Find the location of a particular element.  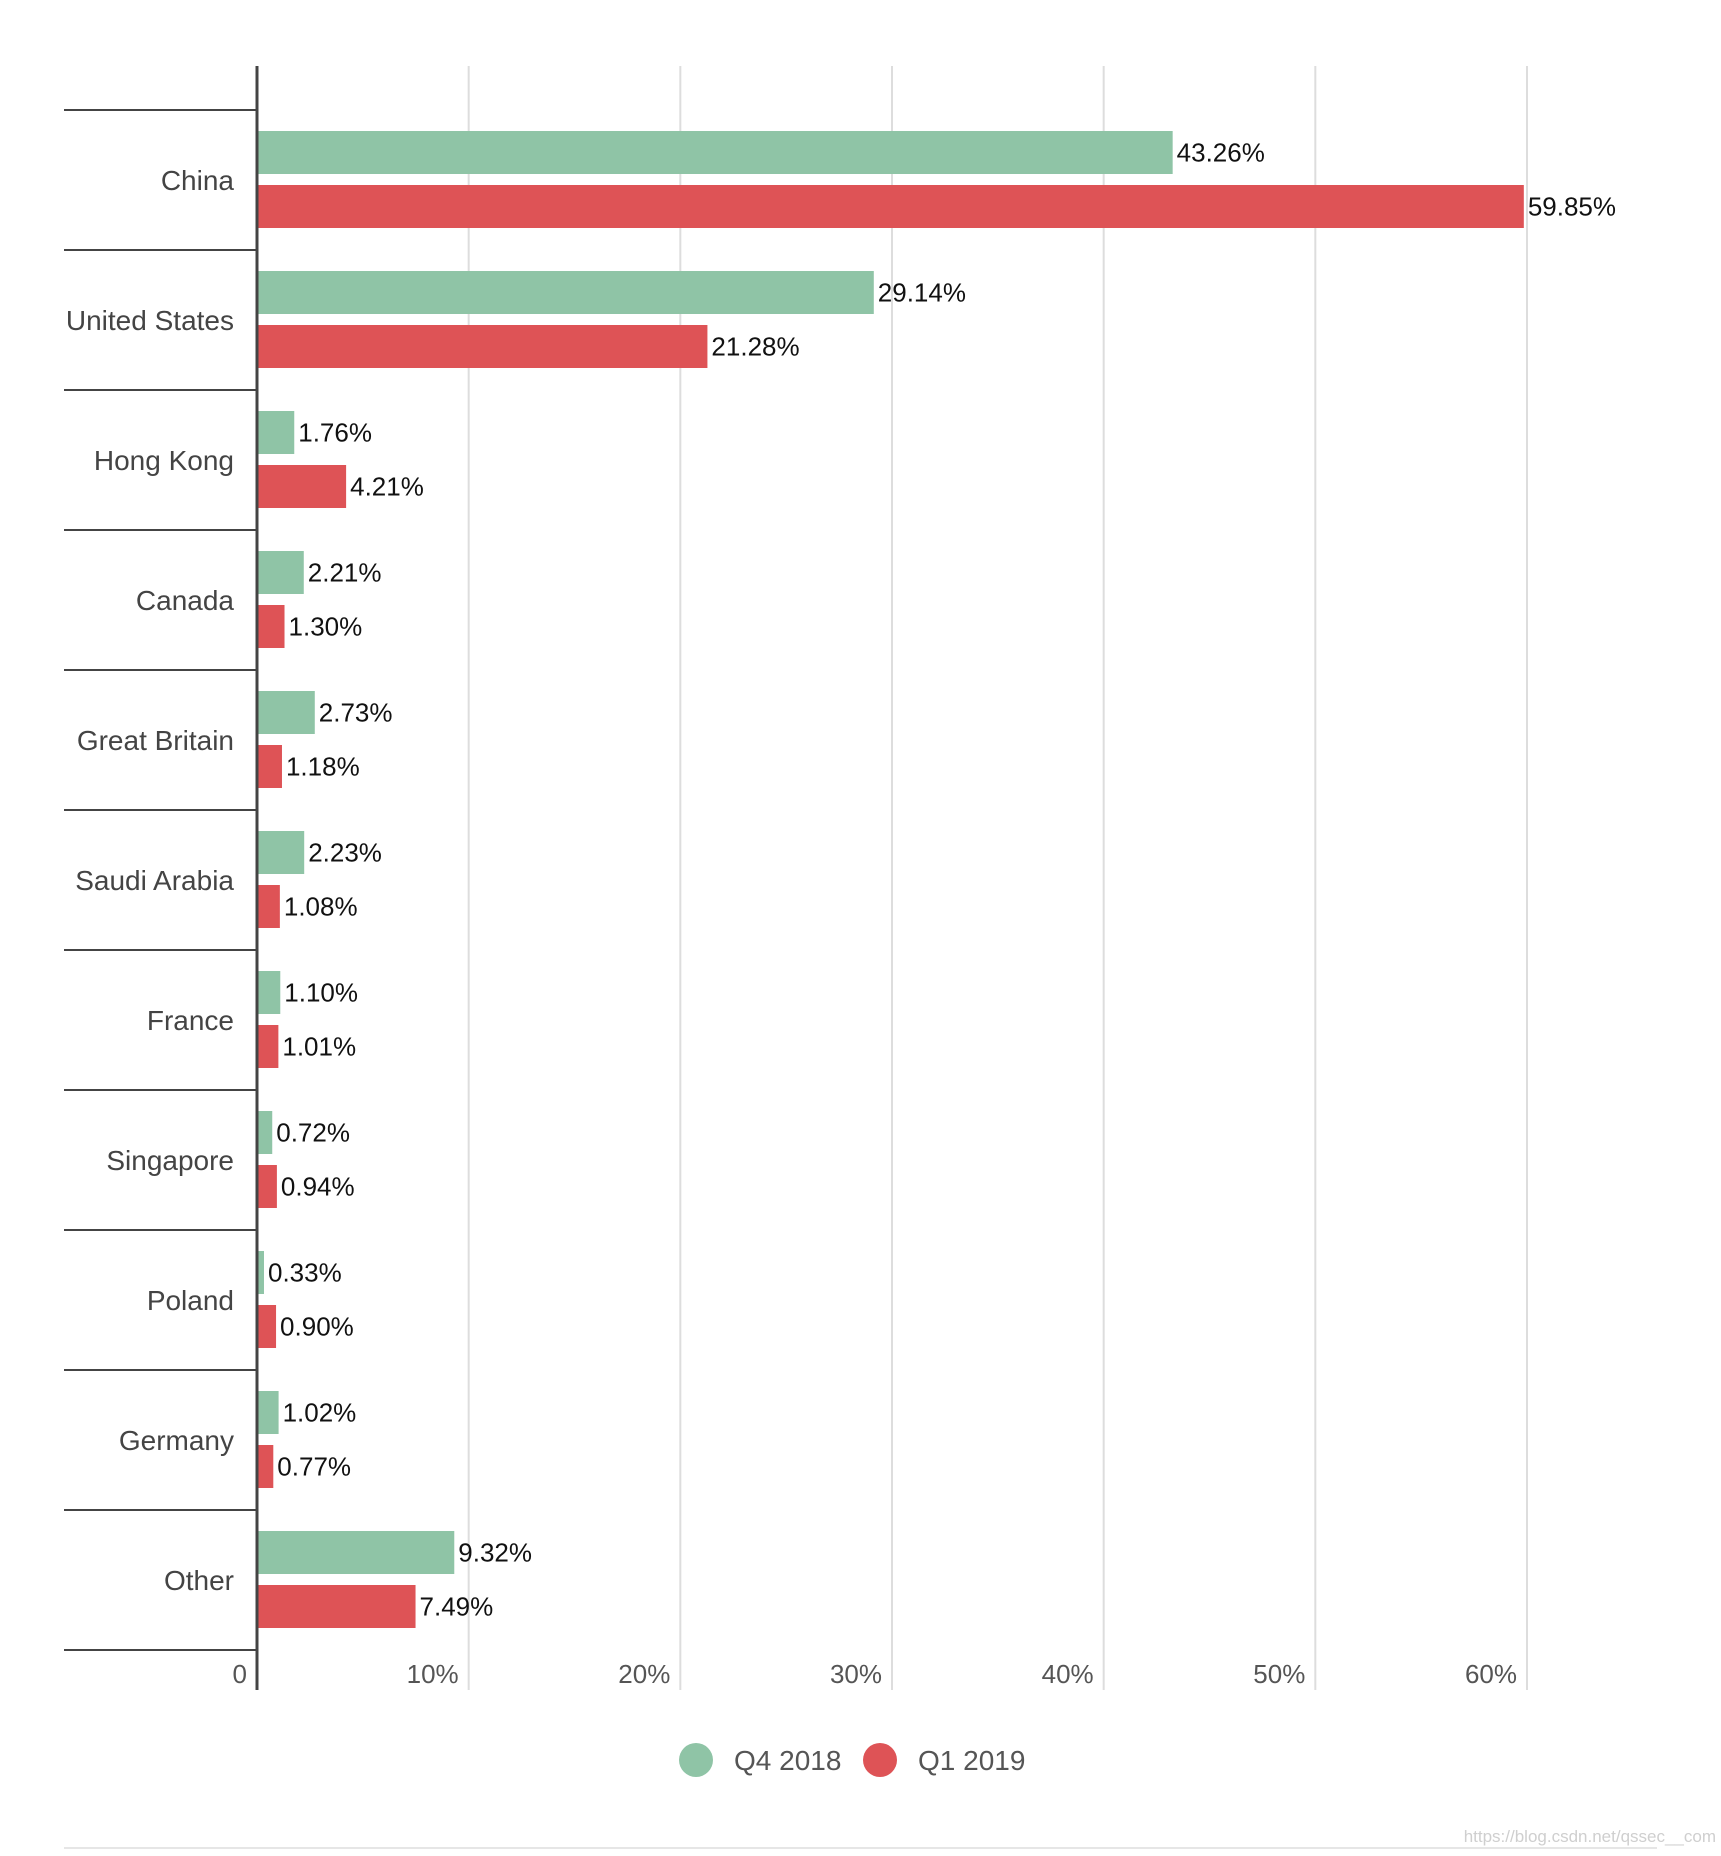

category-label: Poland is located at coordinates (190, 1300).